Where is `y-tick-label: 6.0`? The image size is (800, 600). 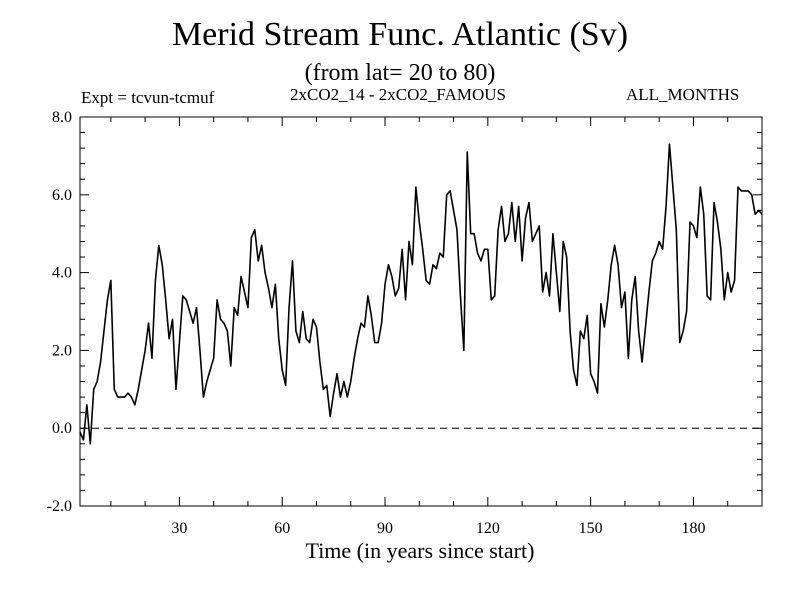 y-tick-label: 6.0 is located at coordinates (62, 195).